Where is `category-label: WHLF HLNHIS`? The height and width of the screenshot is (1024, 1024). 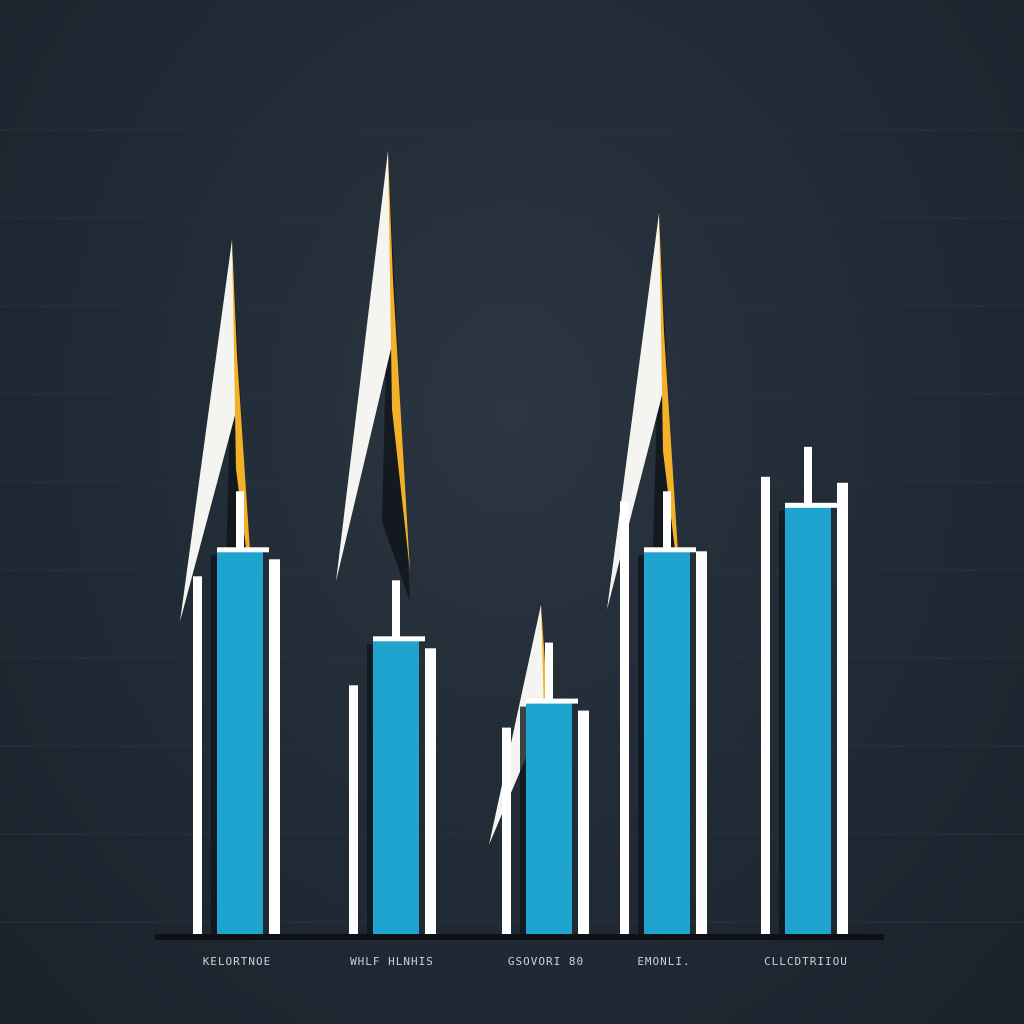 category-label: WHLF HLNHIS is located at coordinates (392, 961).